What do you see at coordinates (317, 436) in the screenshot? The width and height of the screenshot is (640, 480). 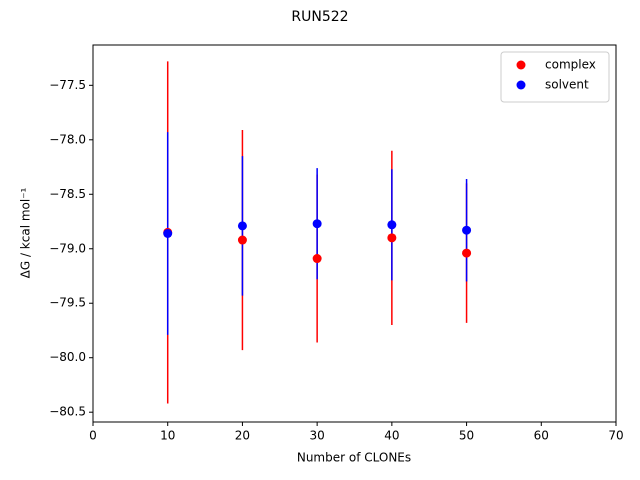 I see `x-tick-label: 30` at bounding box center [317, 436].